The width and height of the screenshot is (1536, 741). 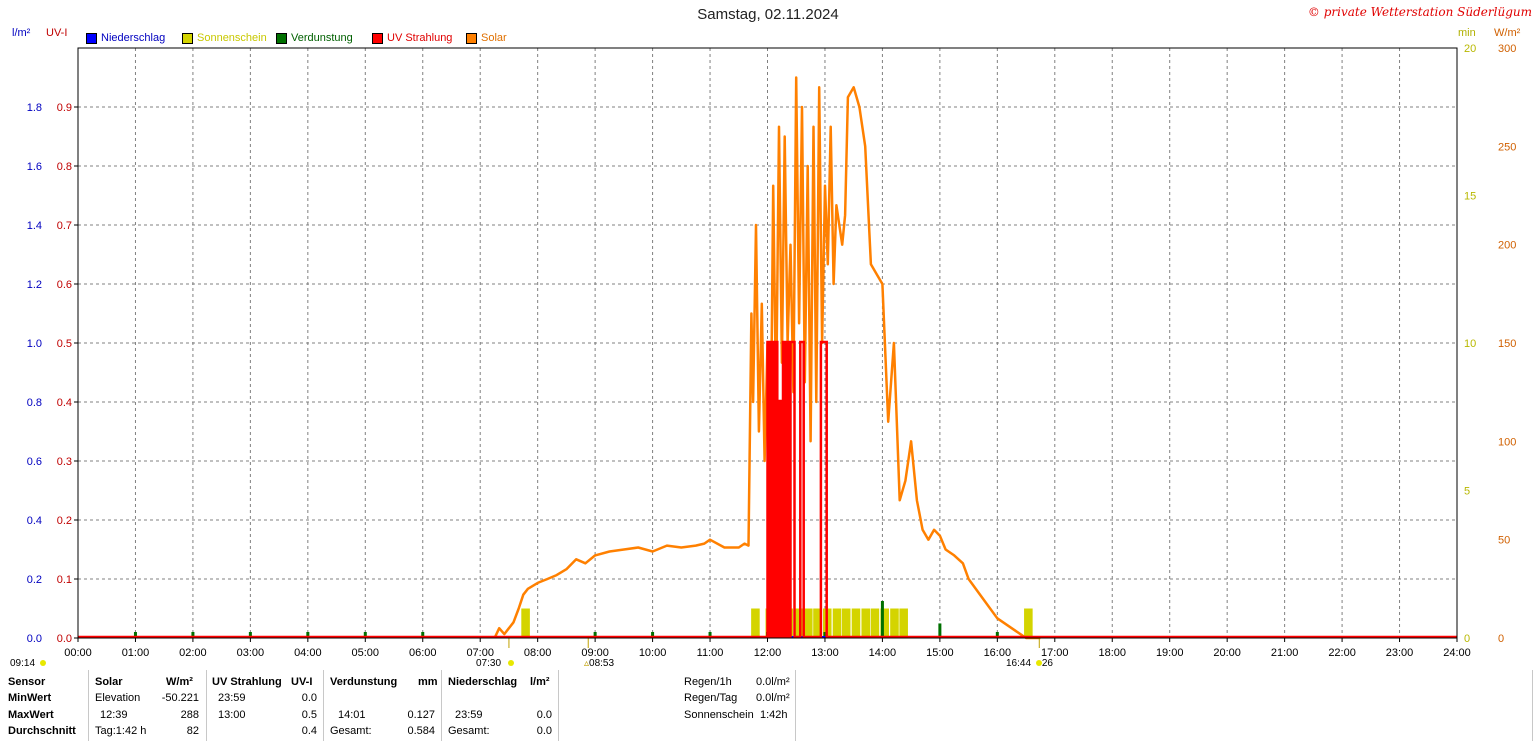 What do you see at coordinates (494, 38) in the screenshot?
I see `legend-label: Solar` at bounding box center [494, 38].